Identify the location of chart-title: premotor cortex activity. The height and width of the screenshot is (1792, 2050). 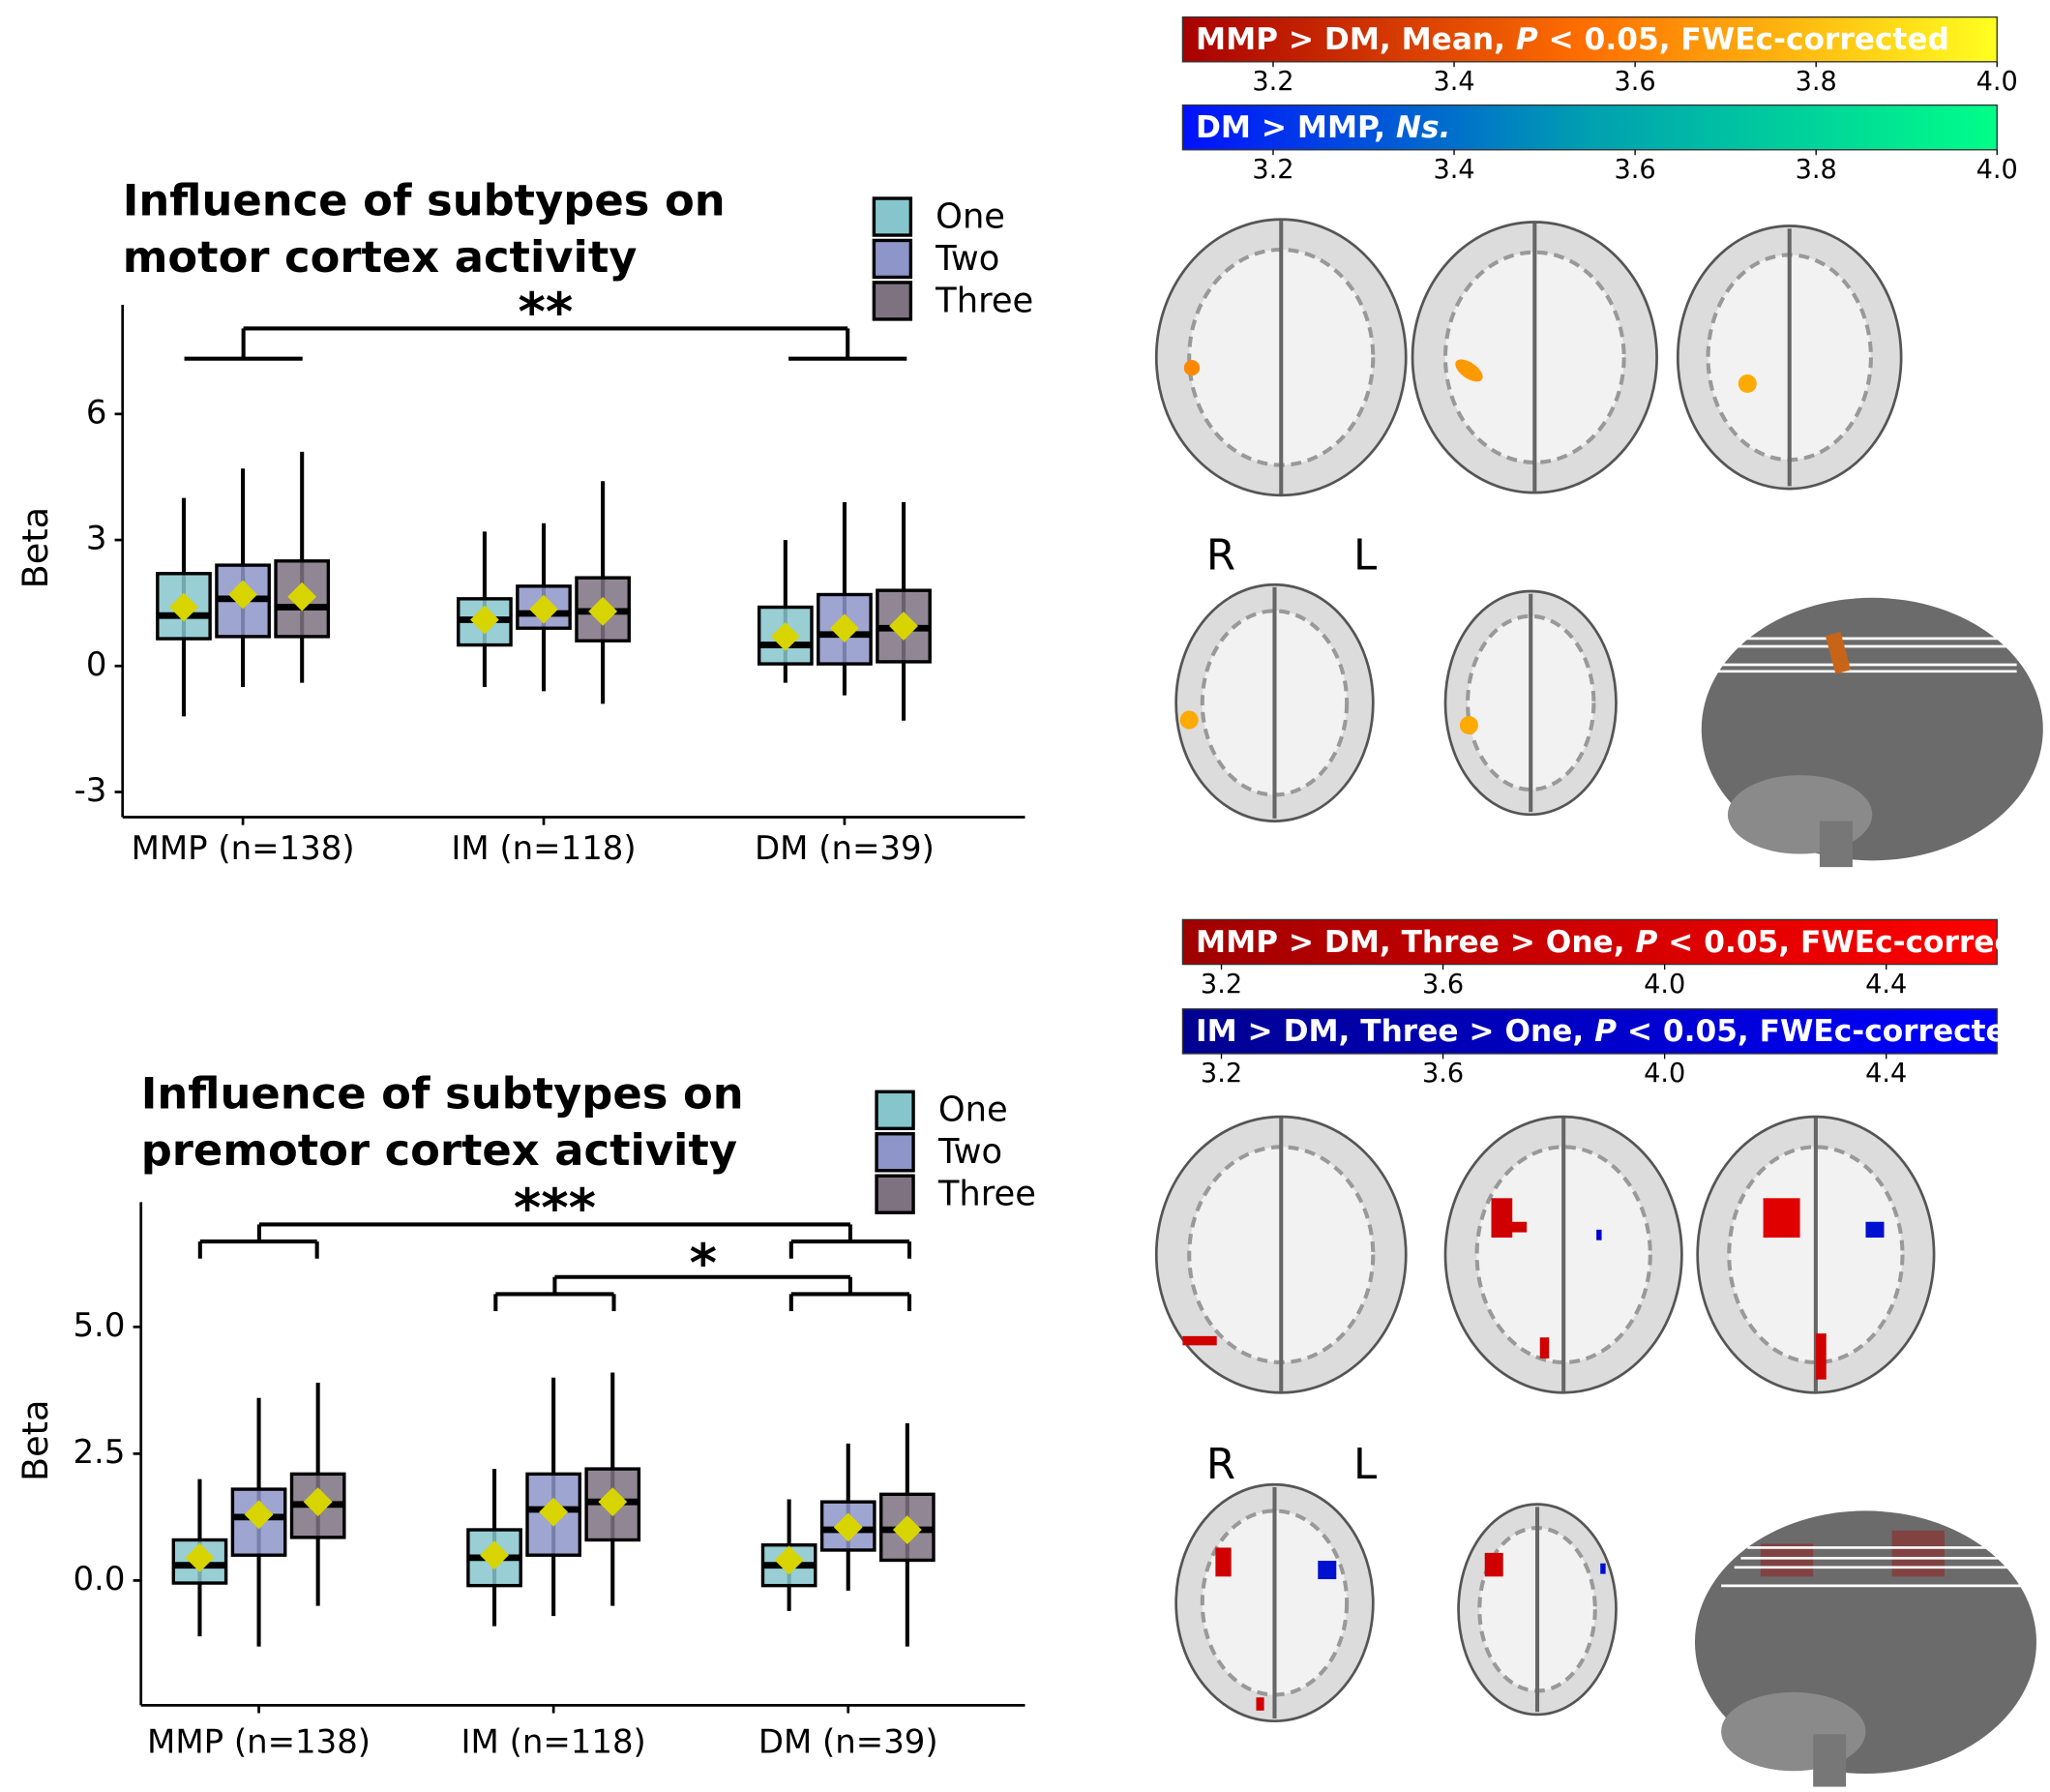
(439, 1150).